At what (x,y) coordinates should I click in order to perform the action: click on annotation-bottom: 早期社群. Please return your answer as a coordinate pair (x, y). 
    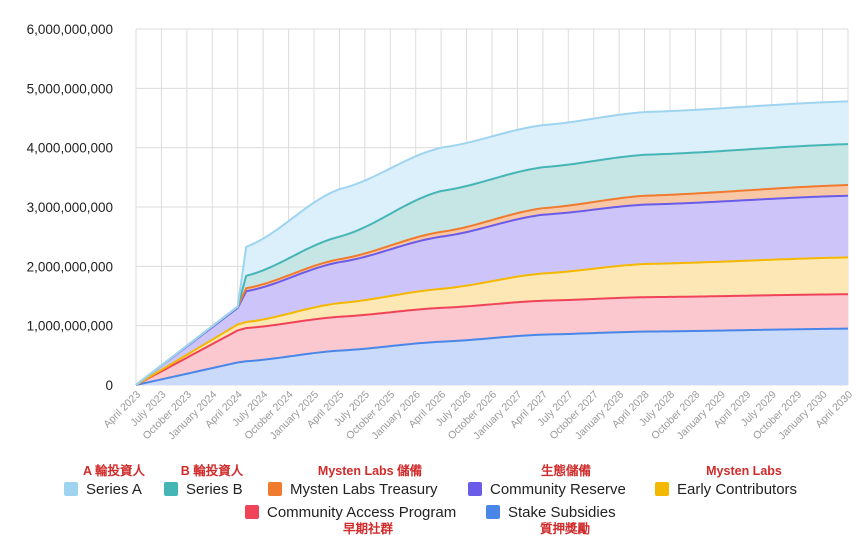
    Looking at the image, I should click on (368, 528).